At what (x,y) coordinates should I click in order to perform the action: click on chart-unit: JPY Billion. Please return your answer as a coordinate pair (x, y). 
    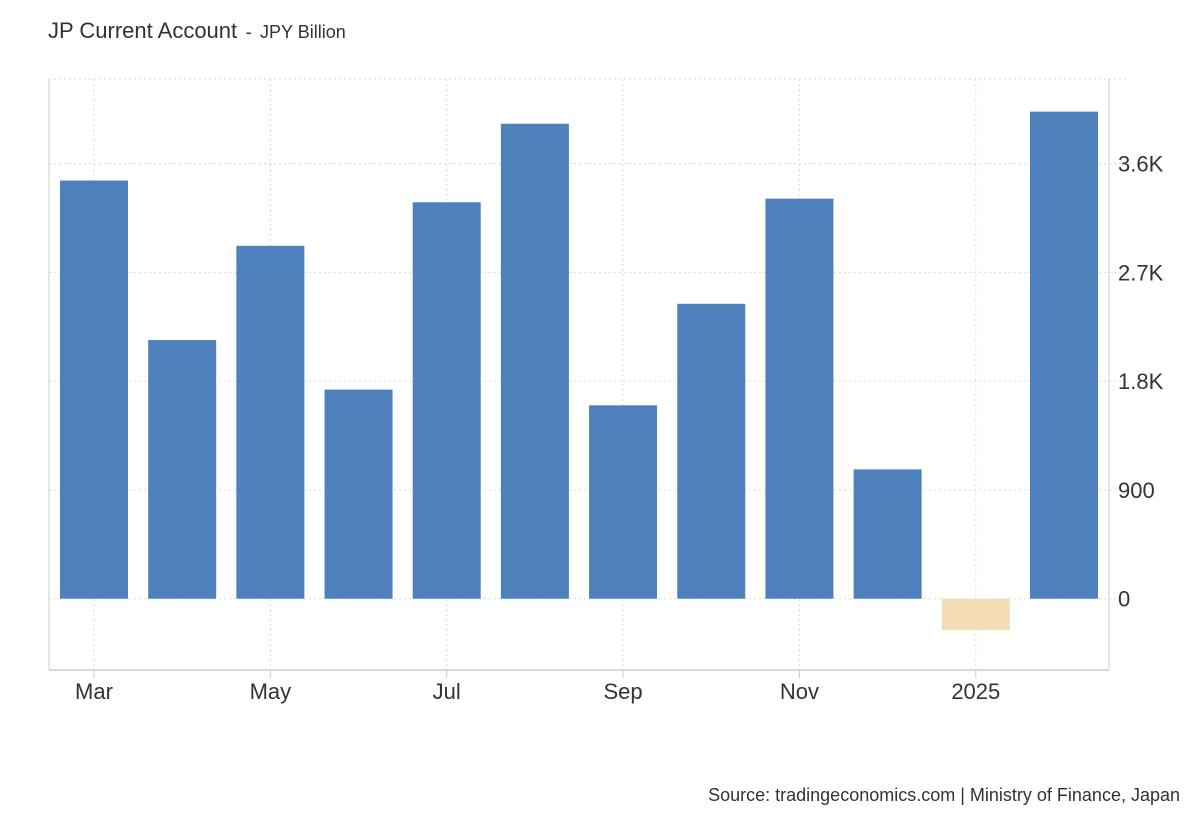
    Looking at the image, I should click on (303, 32).